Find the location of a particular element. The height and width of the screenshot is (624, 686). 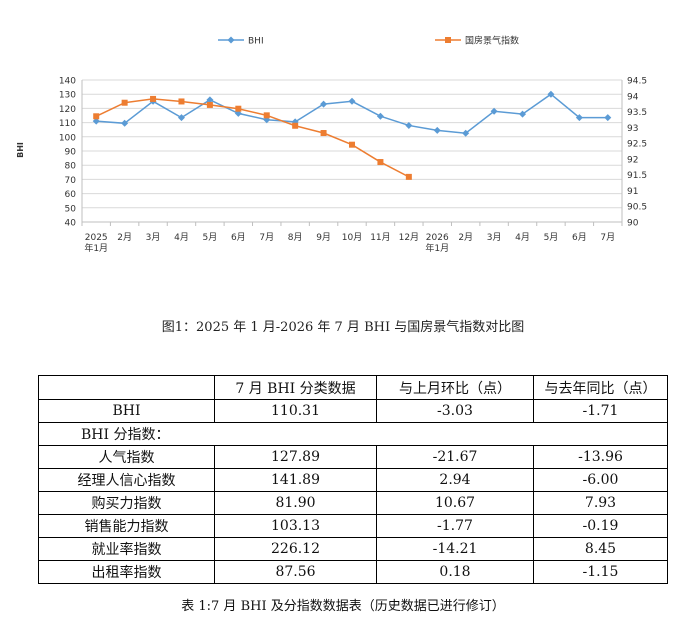

legend-label: 国房景气指数 is located at coordinates (492, 41).